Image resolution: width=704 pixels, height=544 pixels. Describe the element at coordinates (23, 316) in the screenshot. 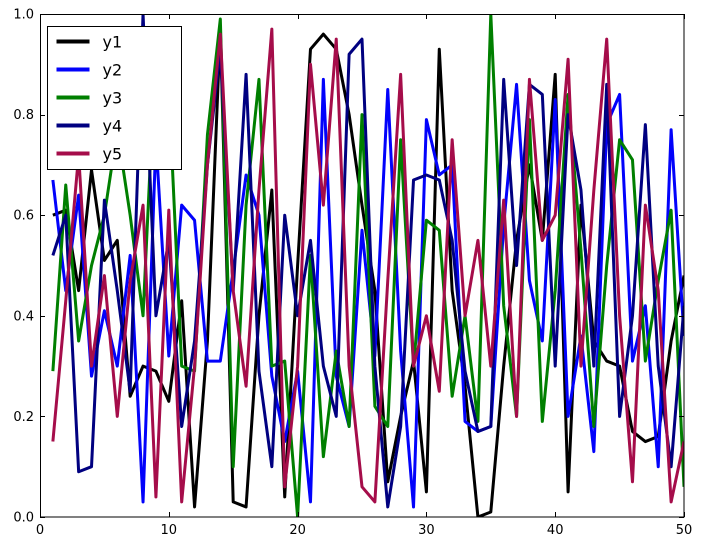

I see `y-tick-label: 0.4` at that location.